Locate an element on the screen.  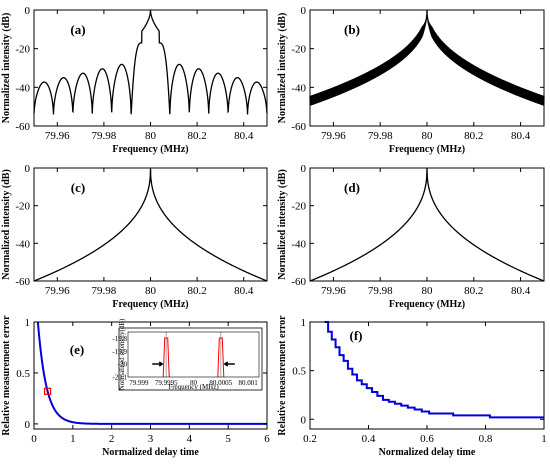
inset-x-axis-label: Frequency (MHz) is located at coordinates (193, 387).